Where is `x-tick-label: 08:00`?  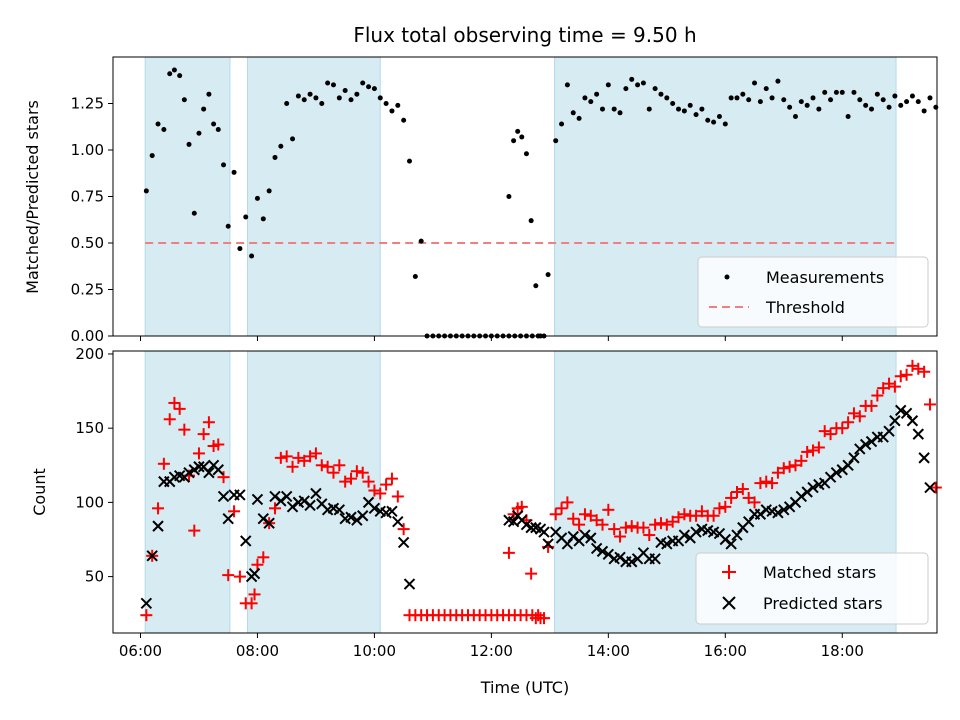 x-tick-label: 08:00 is located at coordinates (257, 651).